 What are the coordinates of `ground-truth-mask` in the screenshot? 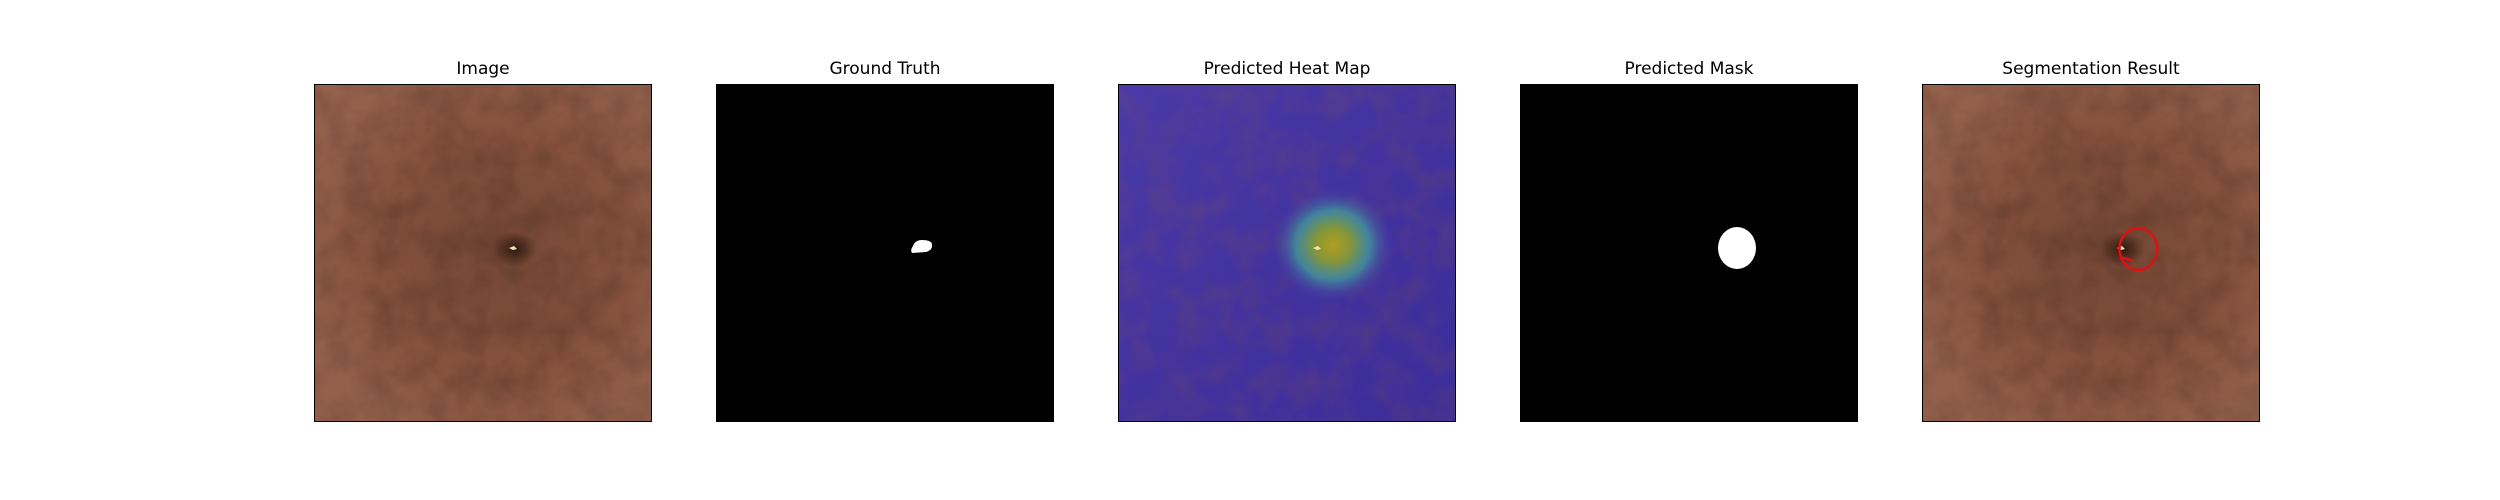 It's located at (885, 253).